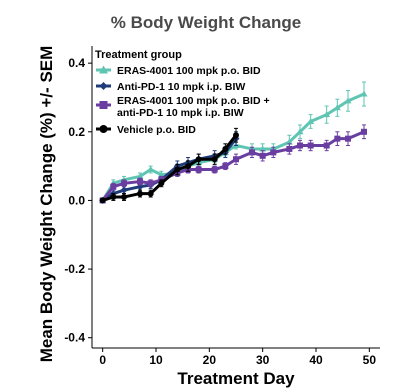 This screenshot has width=409, height=390. I want to click on x-tick-label-3: 30, so click(263, 360).